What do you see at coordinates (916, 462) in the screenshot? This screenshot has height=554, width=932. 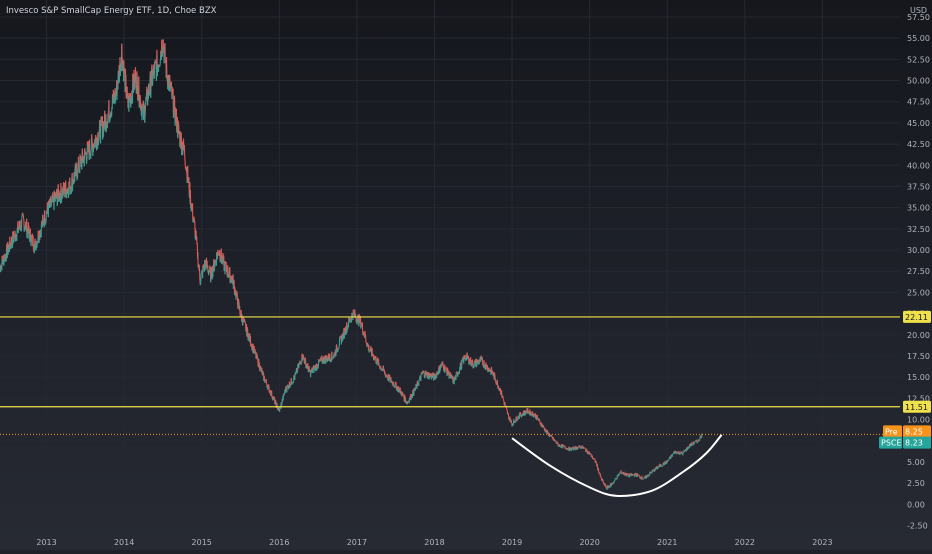 I see `y-tick-label: 5.00` at bounding box center [916, 462].